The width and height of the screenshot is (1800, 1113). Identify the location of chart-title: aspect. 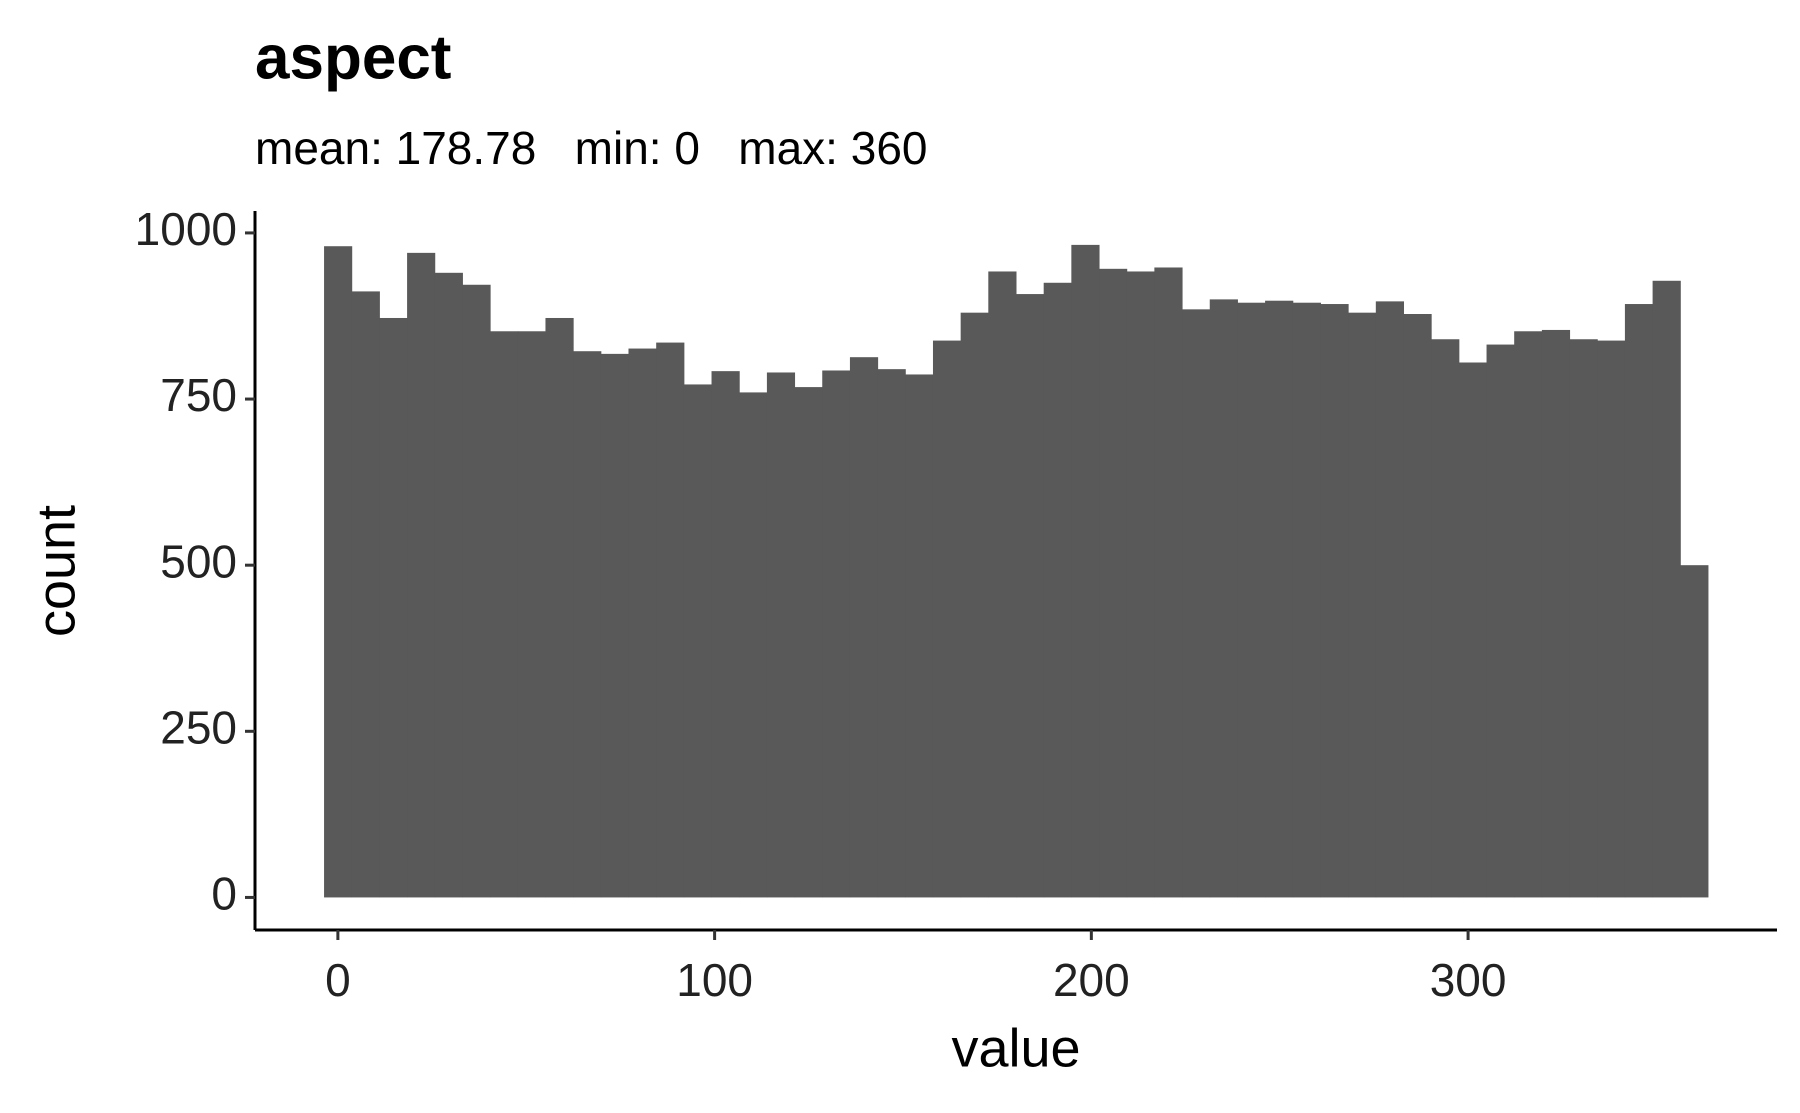
(353, 57).